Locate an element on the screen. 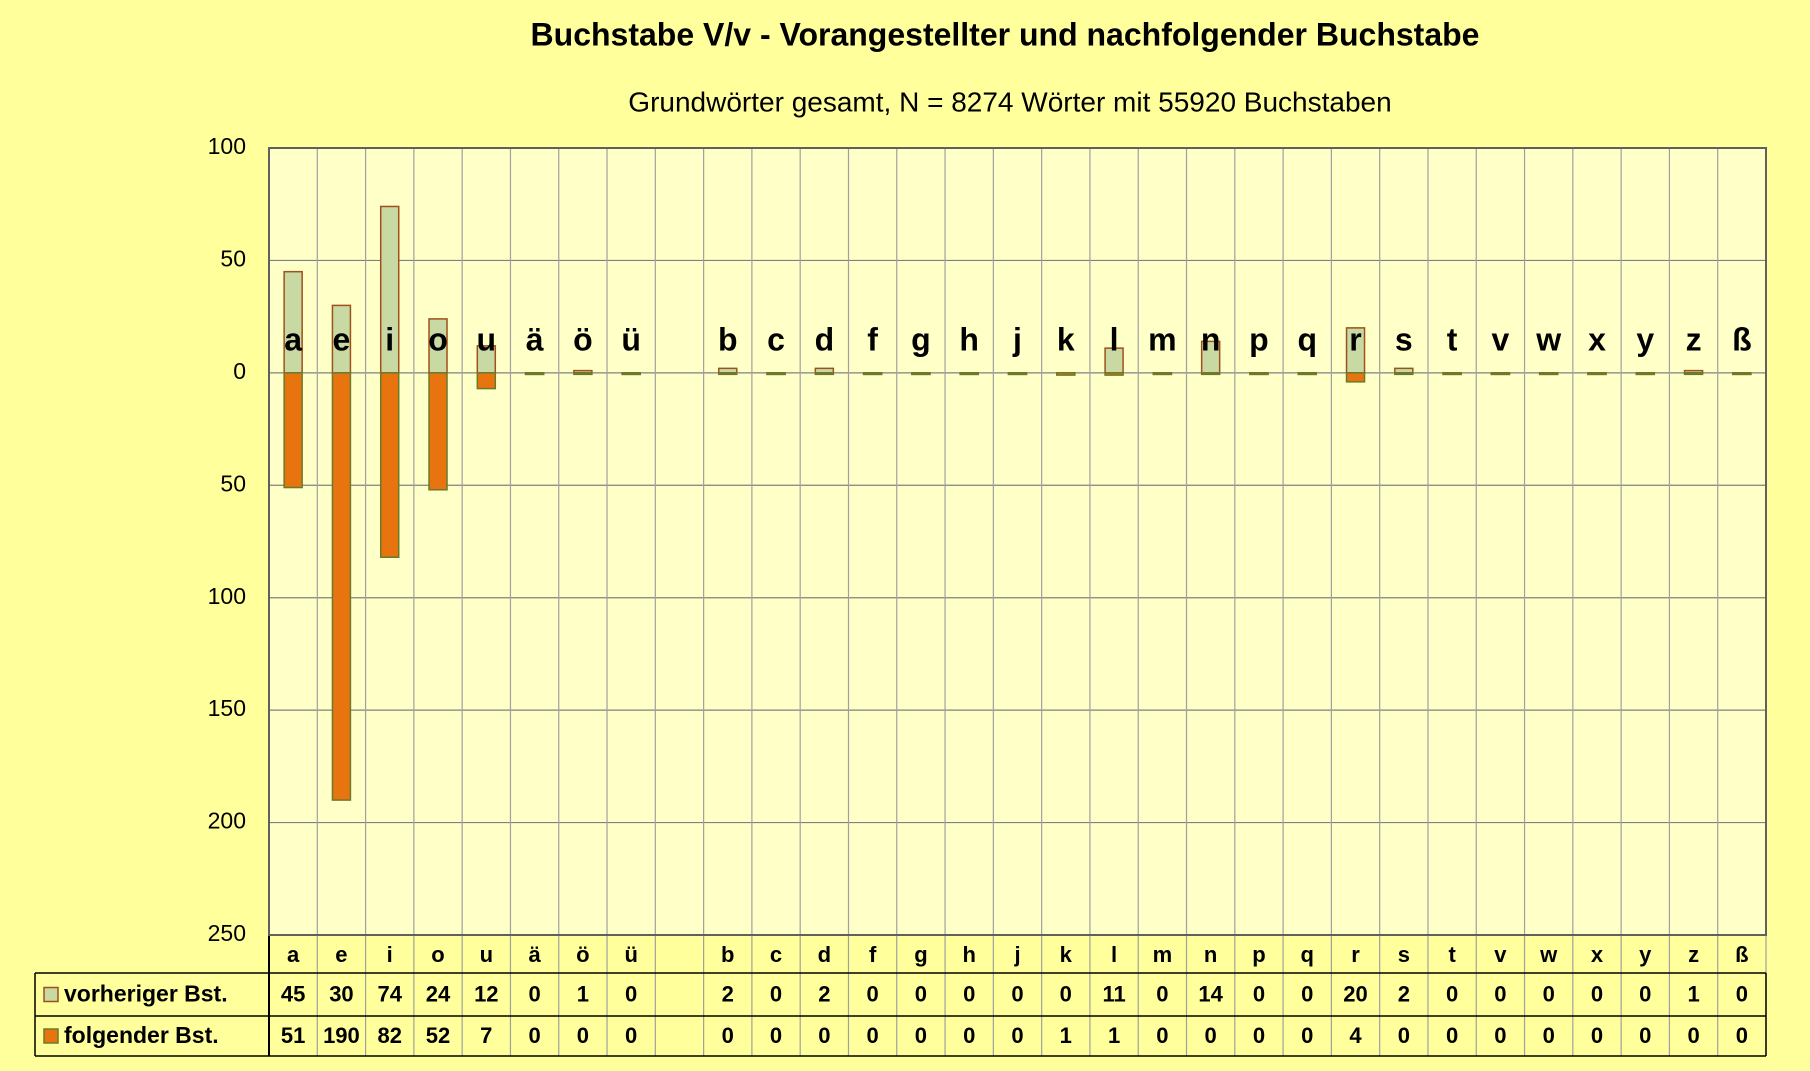 The width and height of the screenshot is (1810, 1071). table-header: n is located at coordinates (1210, 954).